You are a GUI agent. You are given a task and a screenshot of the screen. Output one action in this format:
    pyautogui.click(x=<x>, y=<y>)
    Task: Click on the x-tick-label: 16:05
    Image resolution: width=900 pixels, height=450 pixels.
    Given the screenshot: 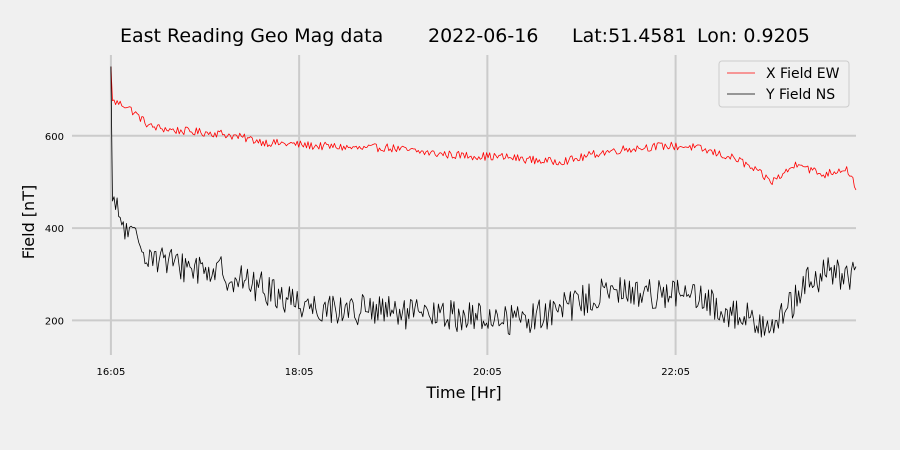 What is the action you would take?
    pyautogui.click(x=110, y=372)
    